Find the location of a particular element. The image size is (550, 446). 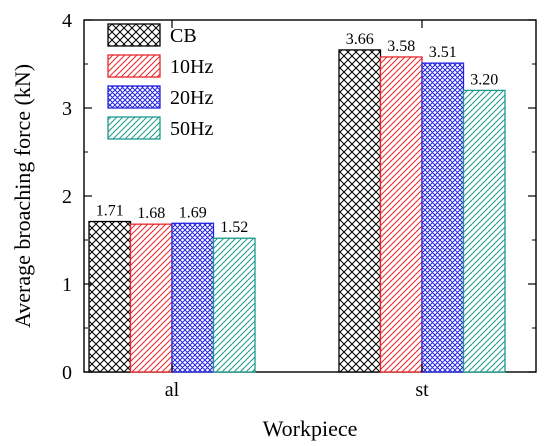

bar-st-10hz is located at coordinates (401, 214).